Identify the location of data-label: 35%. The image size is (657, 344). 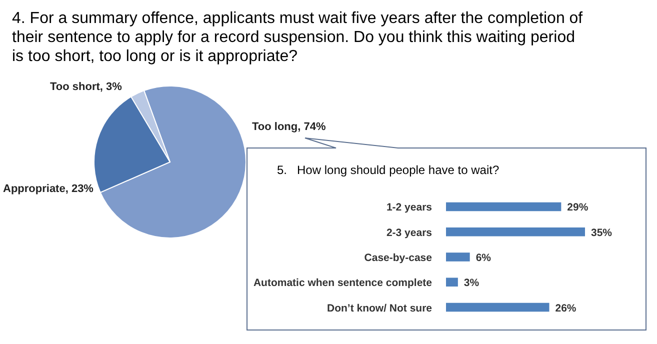
(602, 232).